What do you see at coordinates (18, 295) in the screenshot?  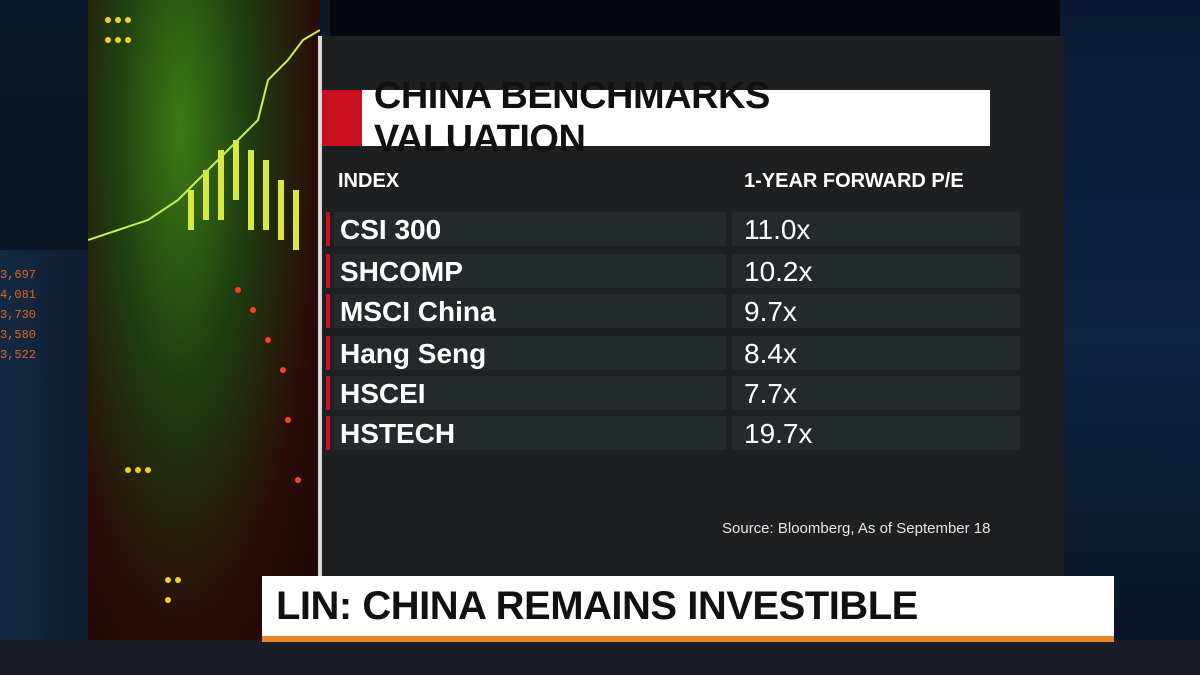 I see `ticker-value: 4,081` at bounding box center [18, 295].